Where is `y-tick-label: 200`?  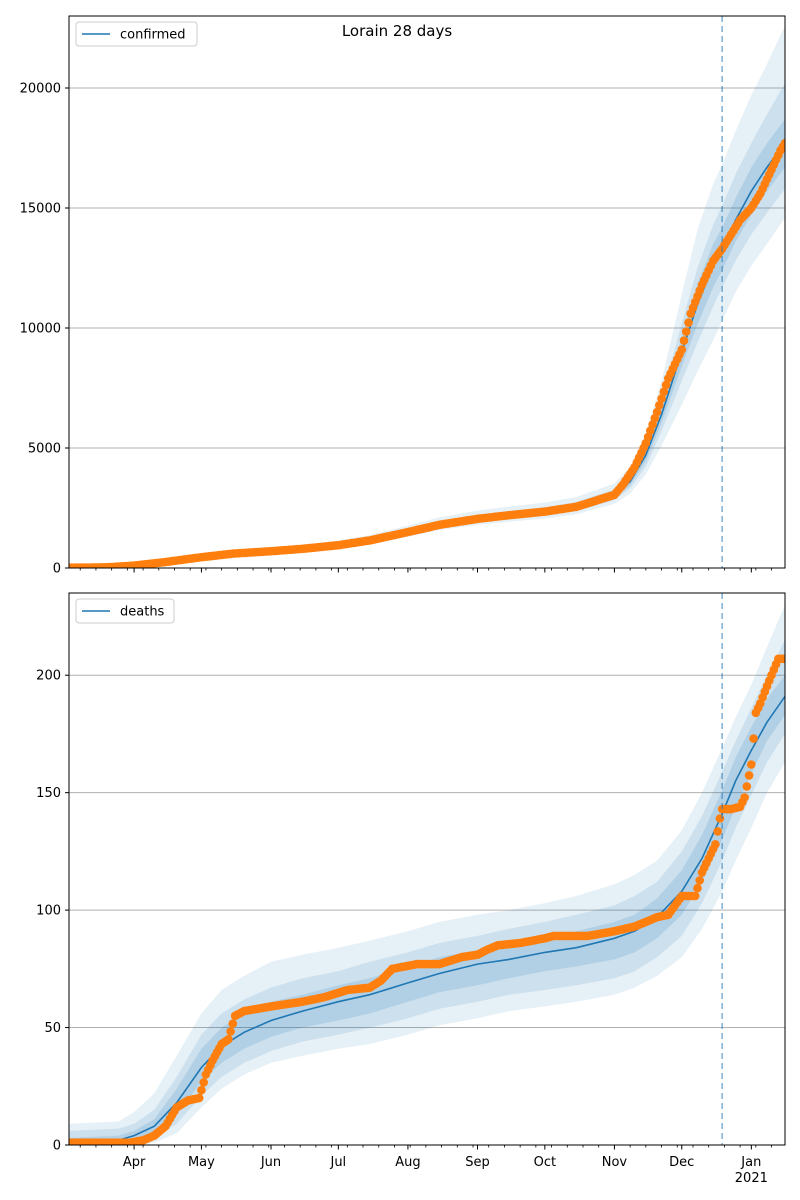 y-tick-label: 200 is located at coordinates (48, 676).